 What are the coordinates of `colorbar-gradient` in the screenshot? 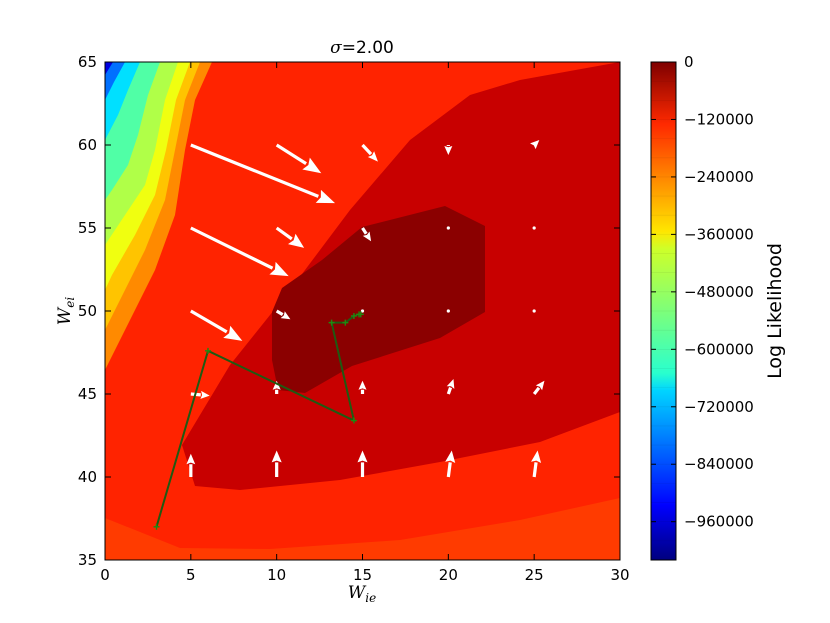 It's located at (663, 311).